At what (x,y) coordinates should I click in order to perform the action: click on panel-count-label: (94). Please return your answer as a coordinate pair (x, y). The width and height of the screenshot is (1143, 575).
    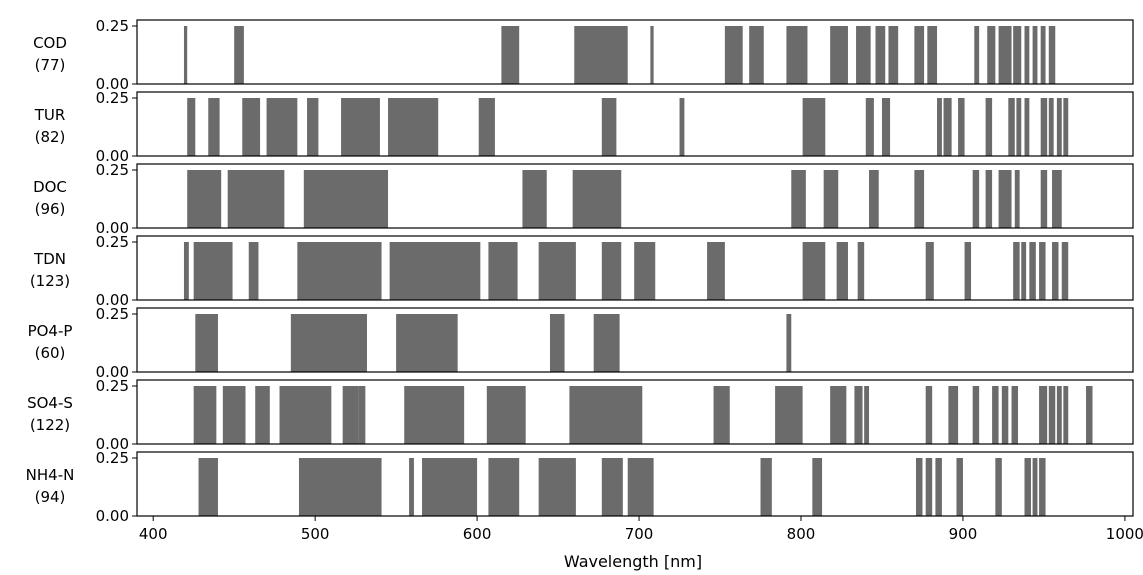
    Looking at the image, I should click on (50, 497).